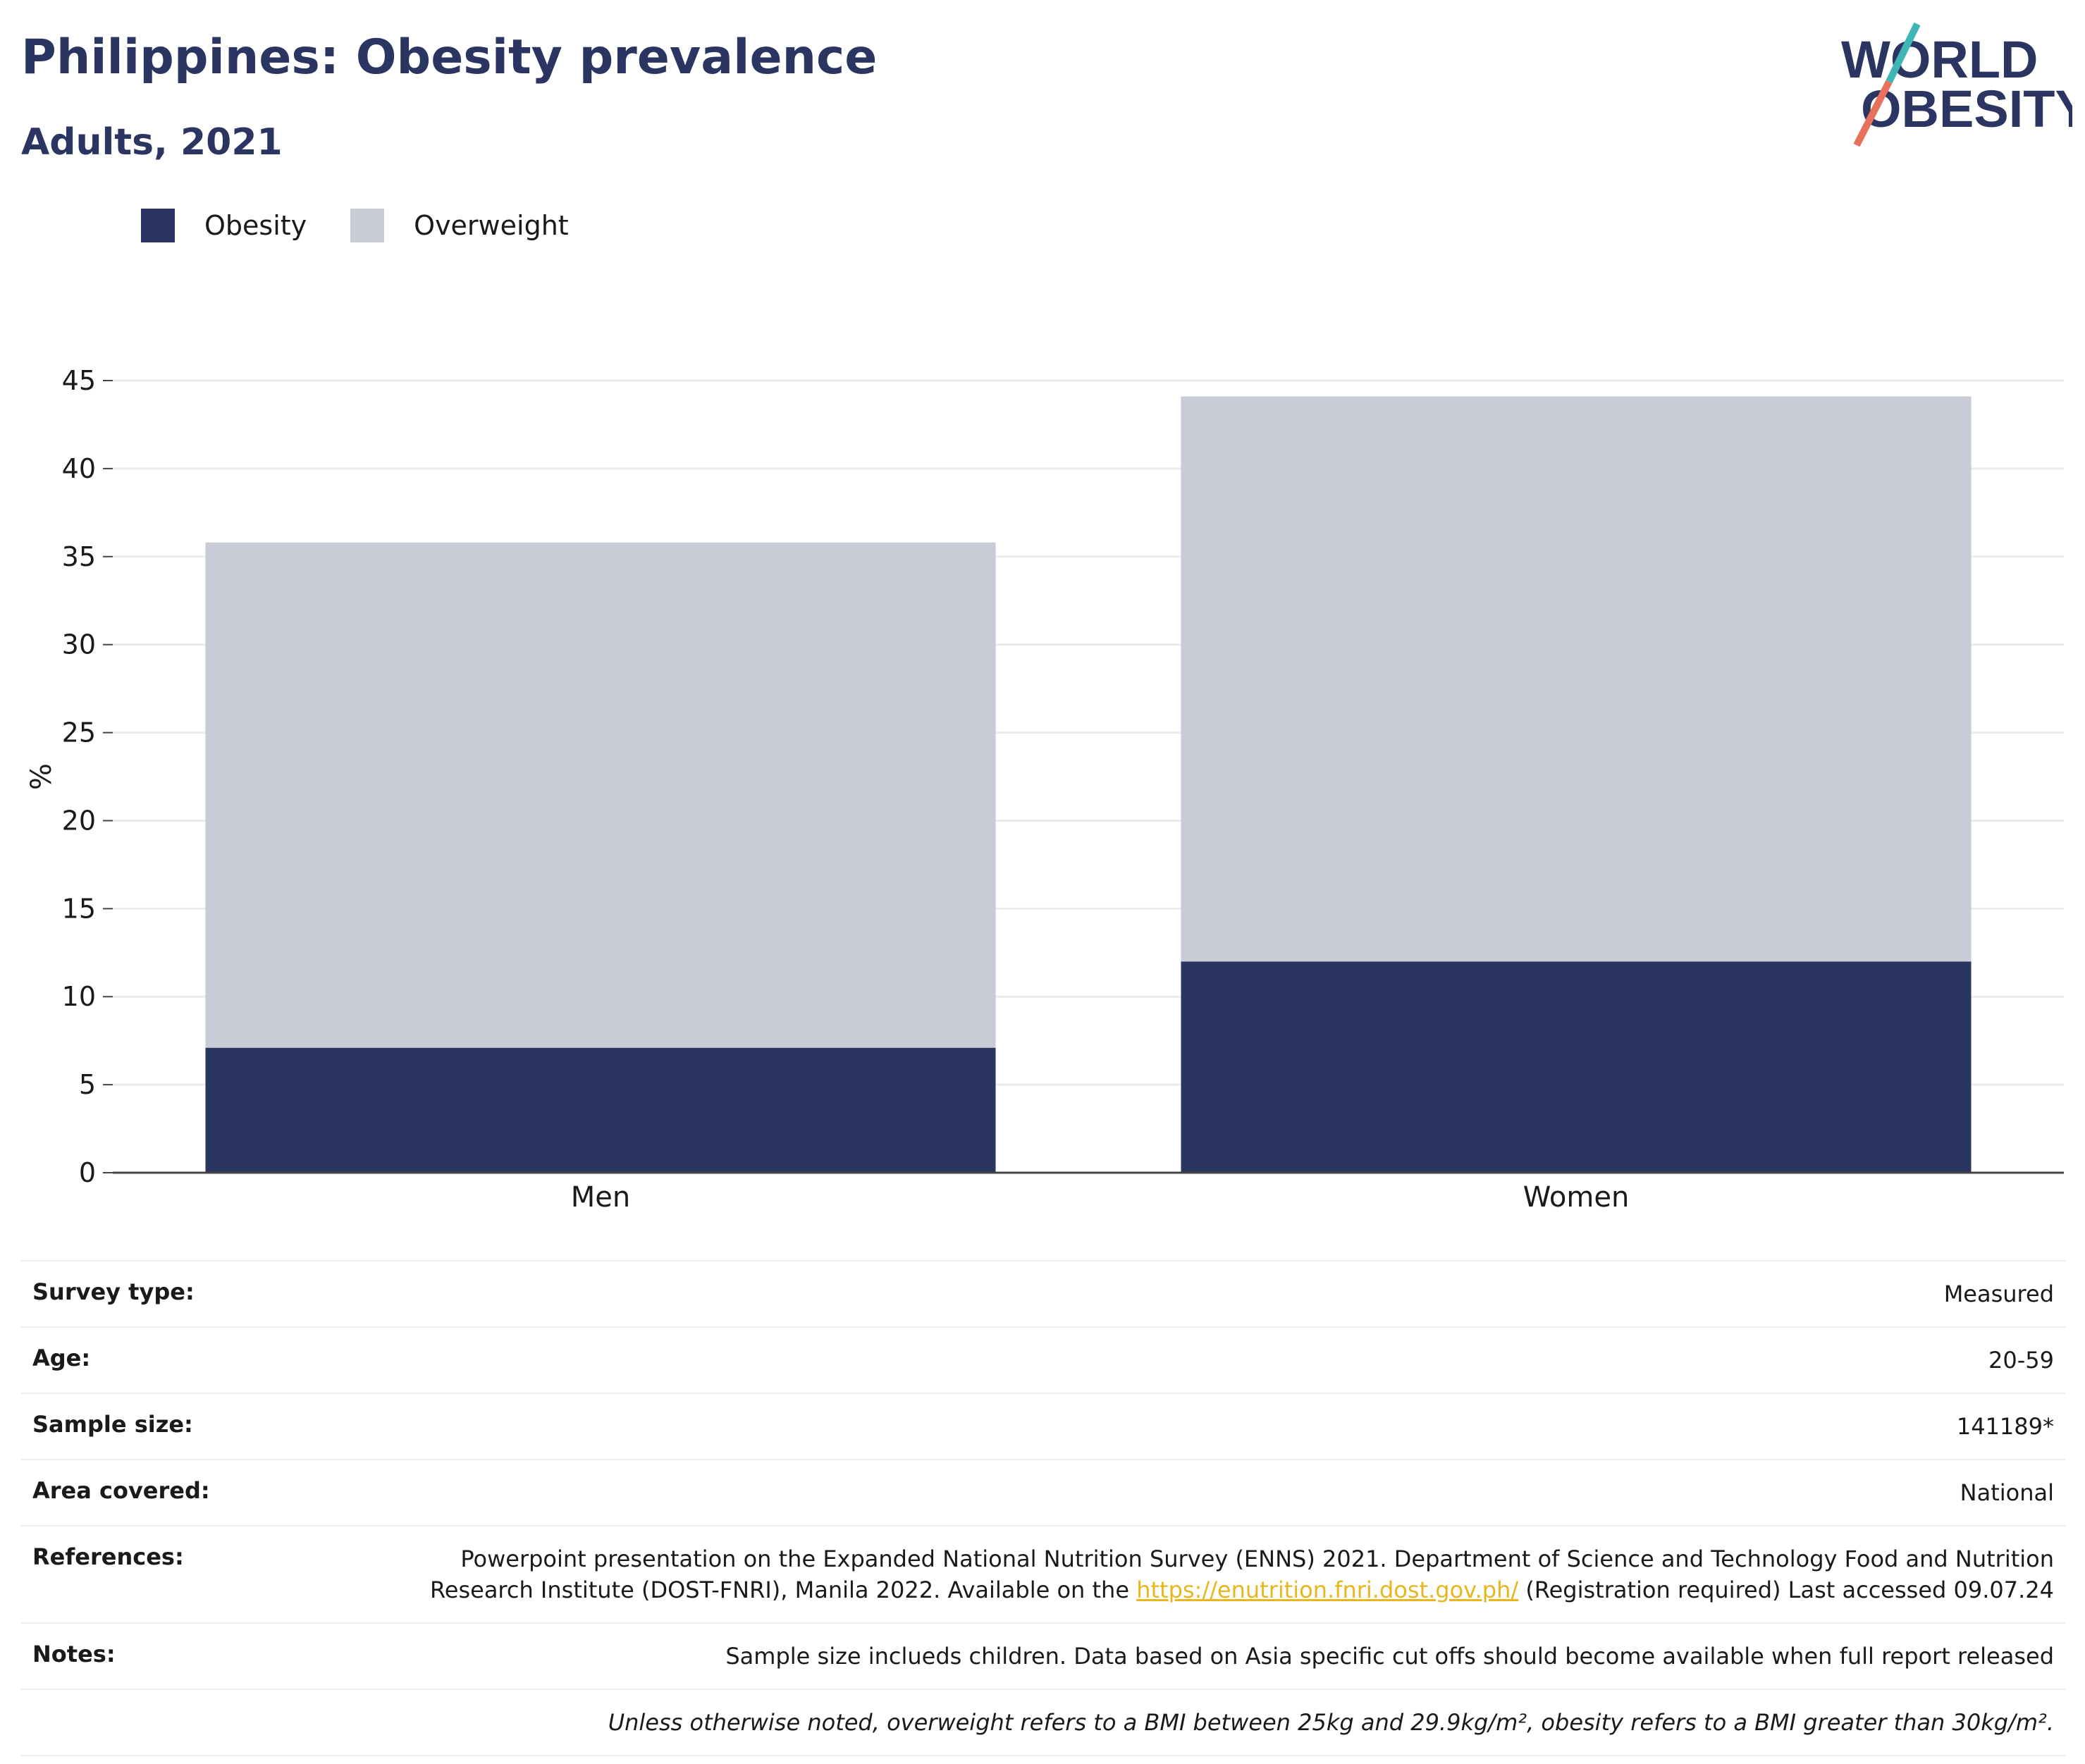 The width and height of the screenshot is (2085, 1764). What do you see at coordinates (208, 1359) in the screenshot?
I see `info-label: Age:` at bounding box center [208, 1359].